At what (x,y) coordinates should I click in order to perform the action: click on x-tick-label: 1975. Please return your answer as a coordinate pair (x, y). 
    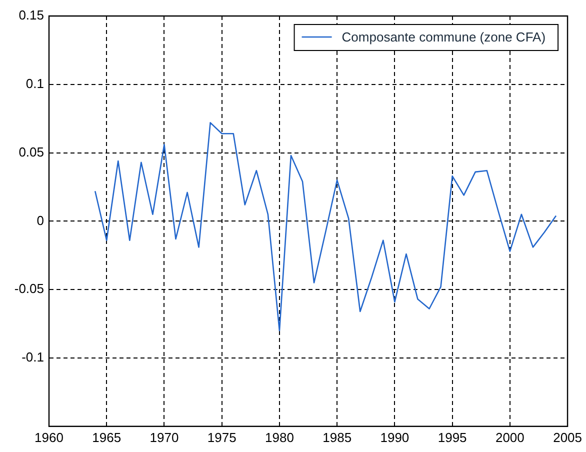
    Looking at the image, I should click on (221, 437).